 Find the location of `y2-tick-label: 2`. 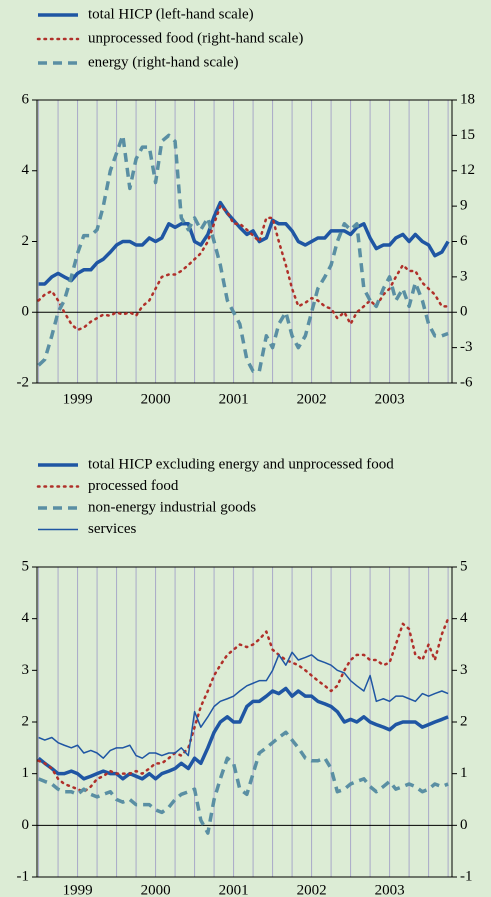

y2-tick-label: 2 is located at coordinates (464, 721).